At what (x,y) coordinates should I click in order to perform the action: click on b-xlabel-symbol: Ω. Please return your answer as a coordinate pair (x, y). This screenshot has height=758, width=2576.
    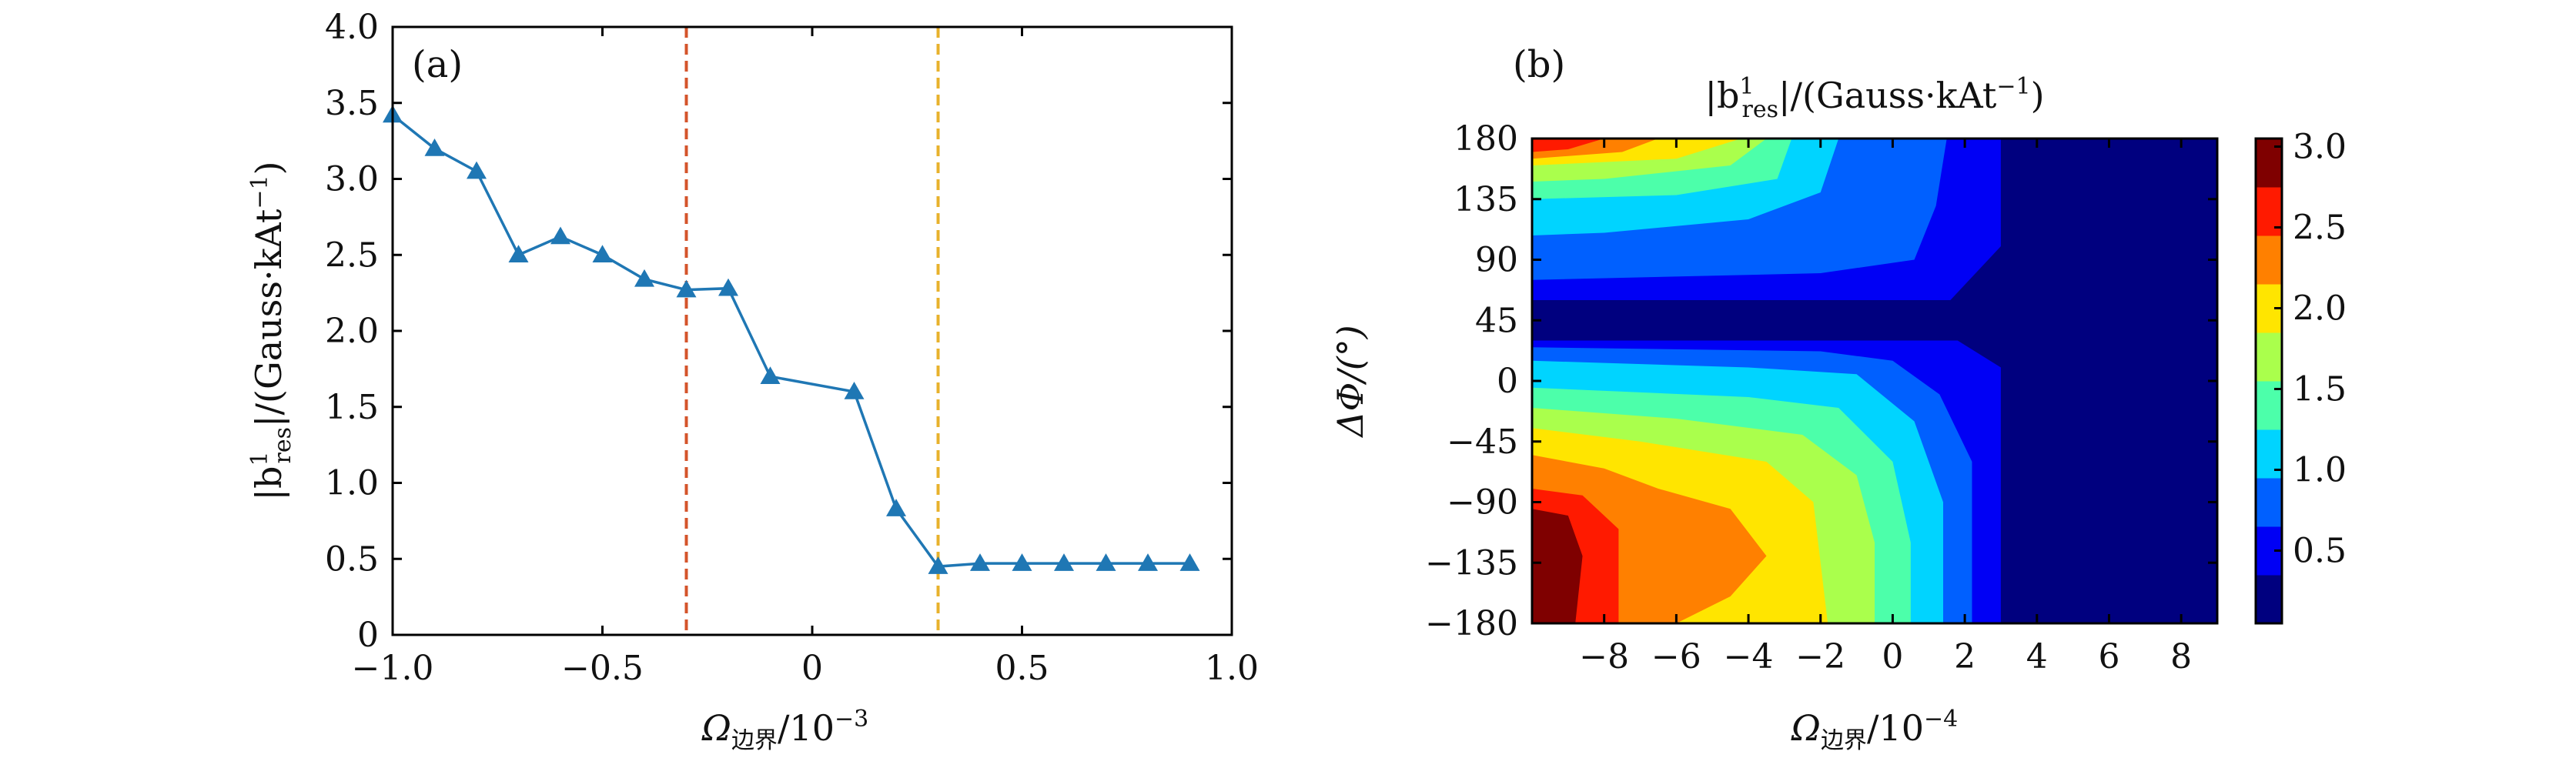
    Looking at the image, I should click on (1806, 728).